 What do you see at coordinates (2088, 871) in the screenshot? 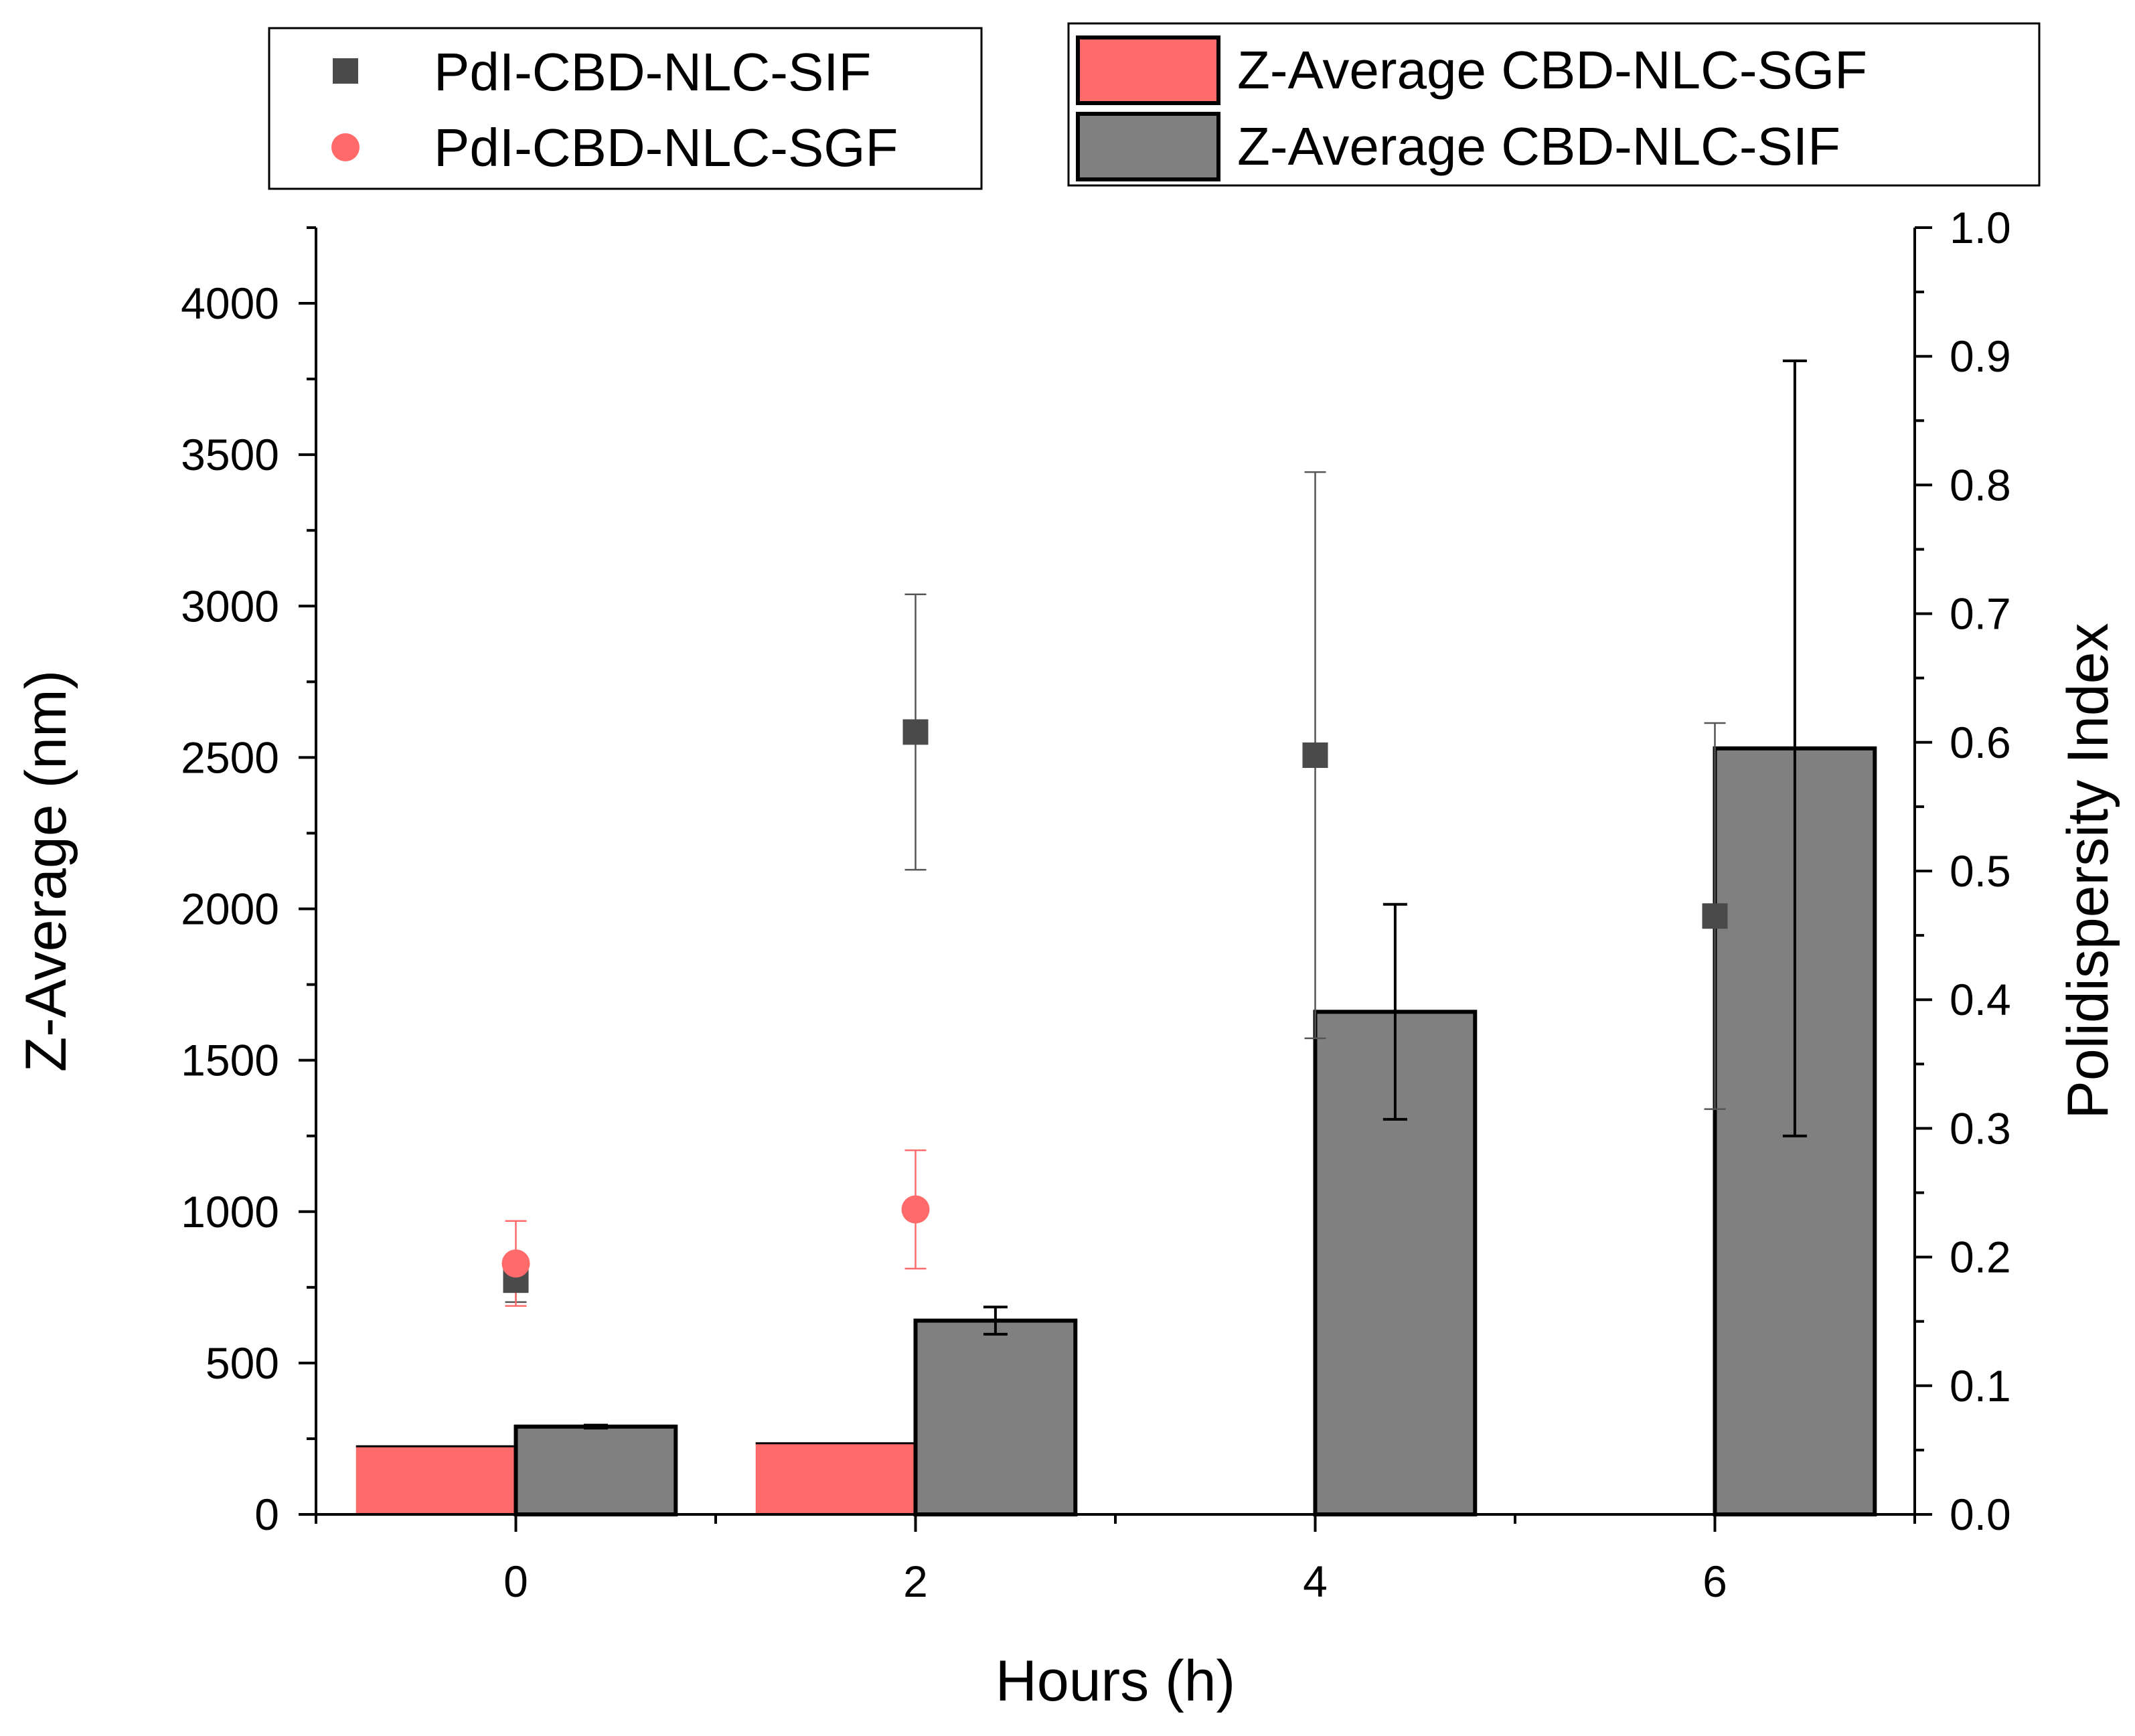
I see `y2-axis-title: Polidispersity Index` at bounding box center [2088, 871].